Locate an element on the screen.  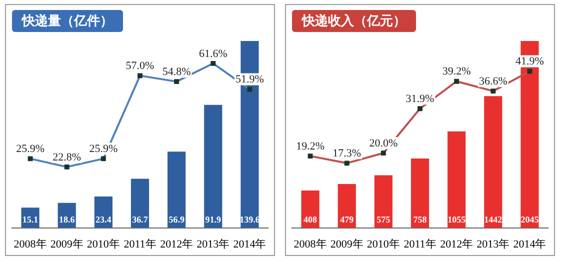
data-label: 575 is located at coordinates (383, 219).